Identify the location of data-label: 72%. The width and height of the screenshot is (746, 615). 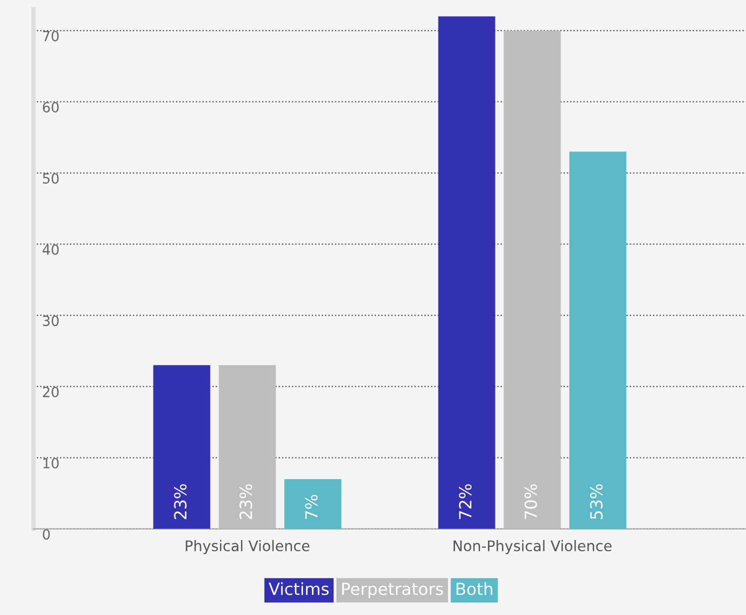
(465, 501).